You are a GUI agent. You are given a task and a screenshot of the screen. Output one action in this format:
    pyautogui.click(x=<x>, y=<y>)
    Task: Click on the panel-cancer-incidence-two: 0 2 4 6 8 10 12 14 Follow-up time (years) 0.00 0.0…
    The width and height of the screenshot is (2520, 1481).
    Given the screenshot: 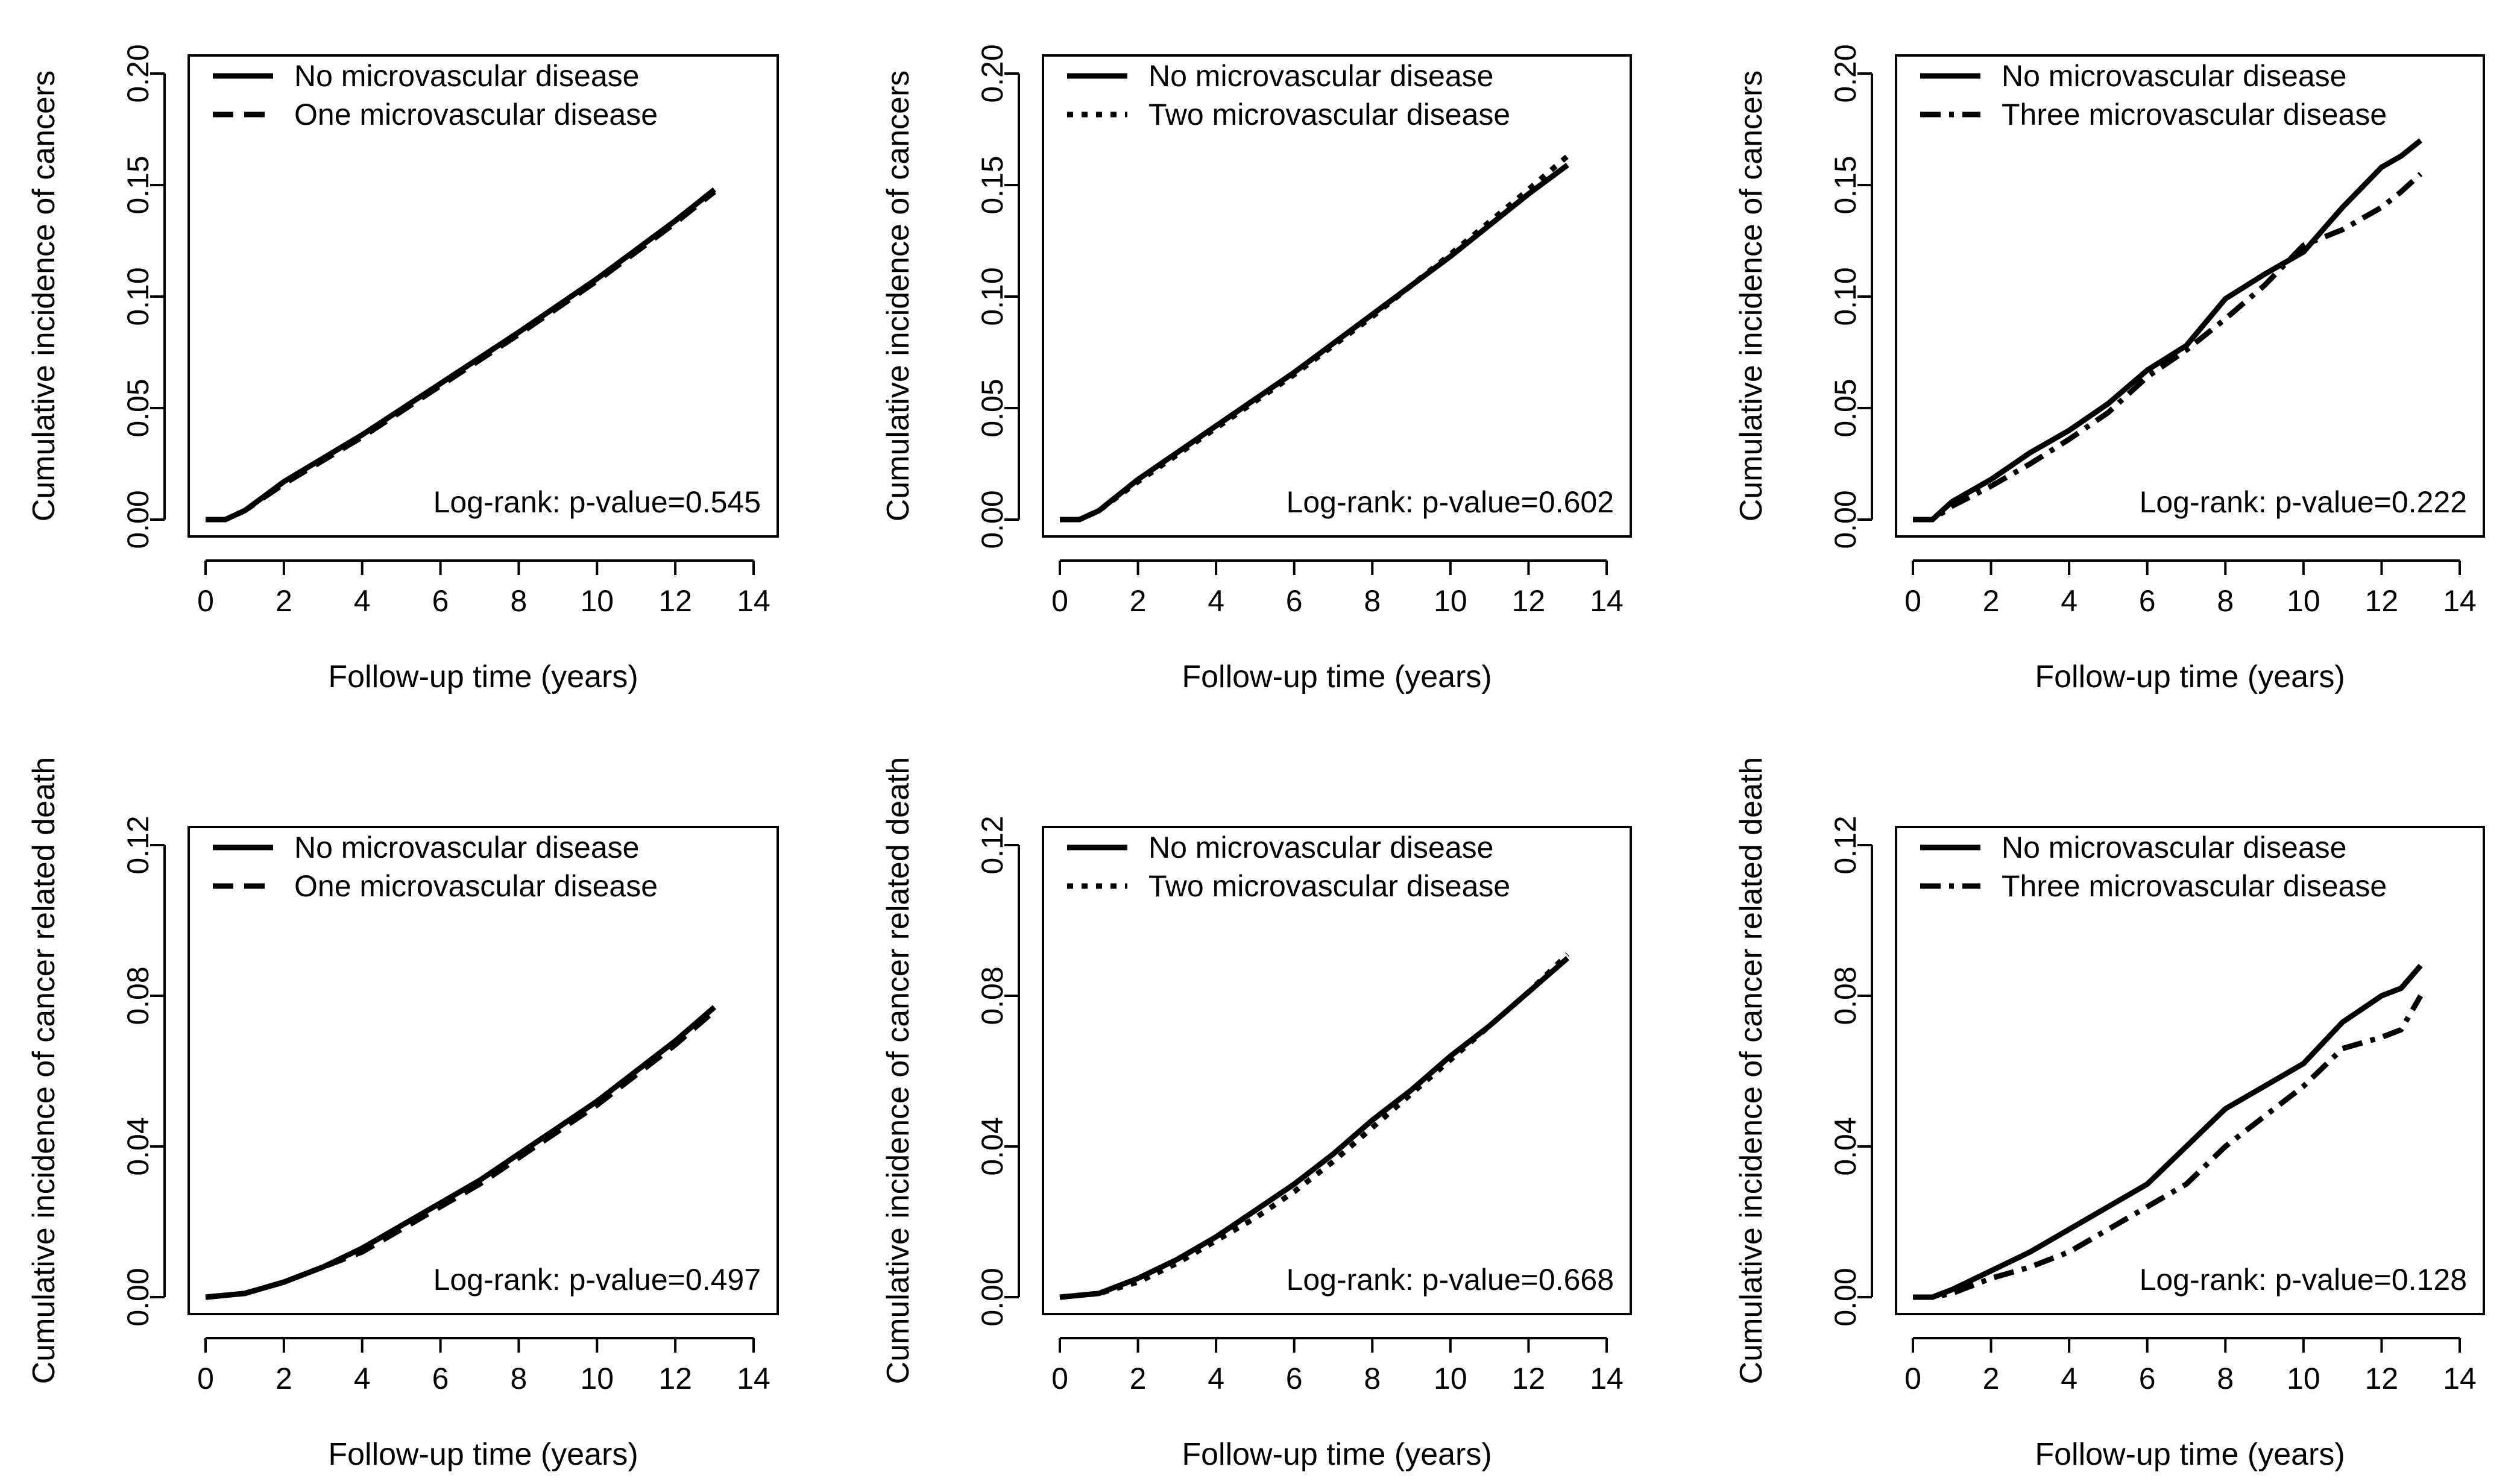 What is the action you would take?
    pyautogui.click(x=1257, y=369)
    